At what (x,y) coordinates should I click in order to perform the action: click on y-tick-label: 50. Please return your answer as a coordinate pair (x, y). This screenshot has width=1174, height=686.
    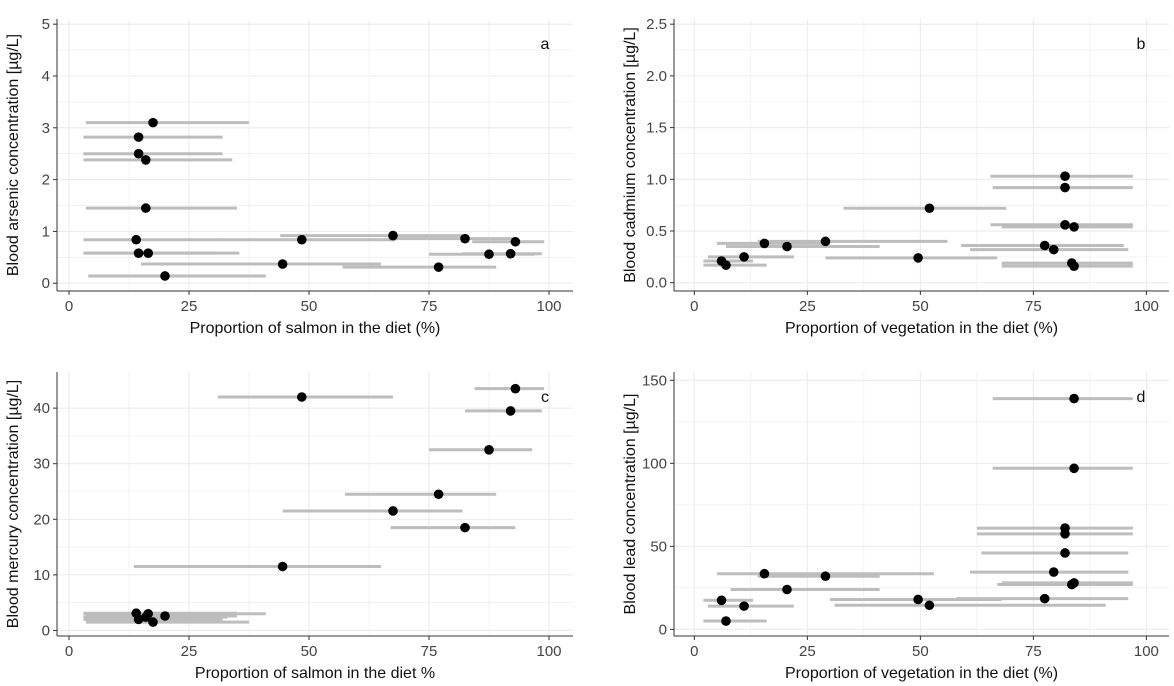
    Looking at the image, I should click on (658, 546).